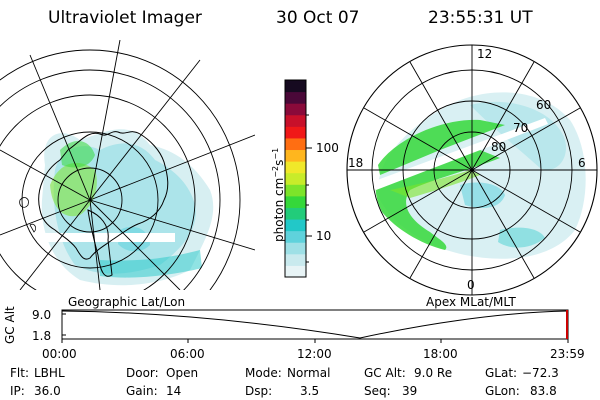  I want to click on gc-alt-value: 9.0 Re, so click(433, 373).